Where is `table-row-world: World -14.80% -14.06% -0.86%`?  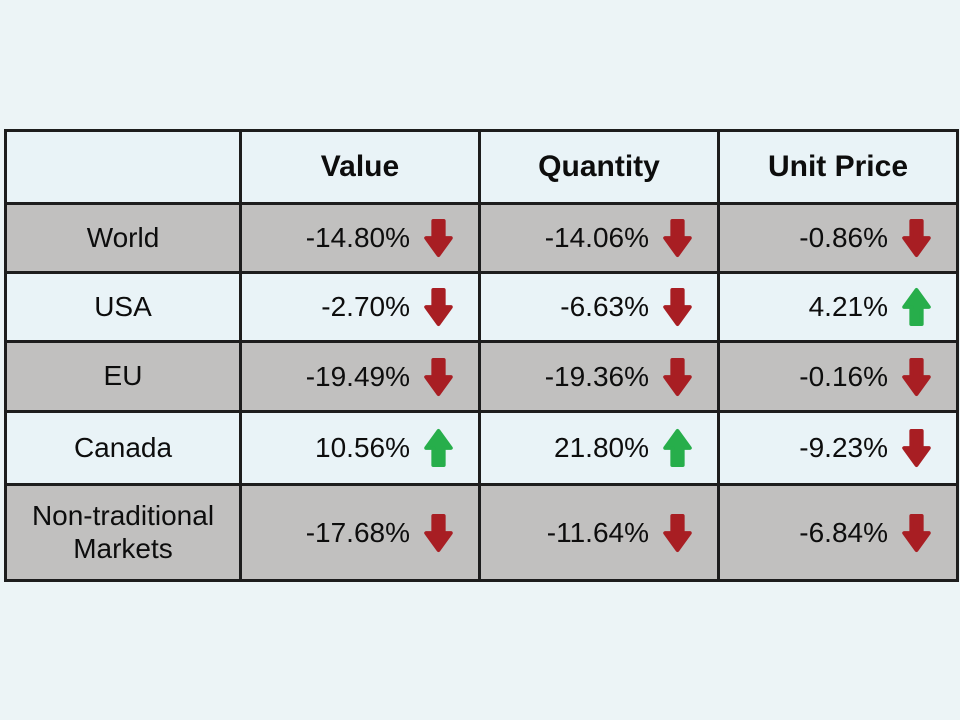 table-row-world: World -14.80% -14.06% -0.86% is located at coordinates (481, 238).